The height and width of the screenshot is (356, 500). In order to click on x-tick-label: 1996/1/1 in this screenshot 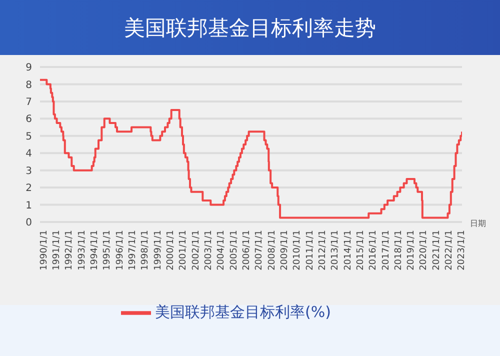, I will do `click(120, 250)`.